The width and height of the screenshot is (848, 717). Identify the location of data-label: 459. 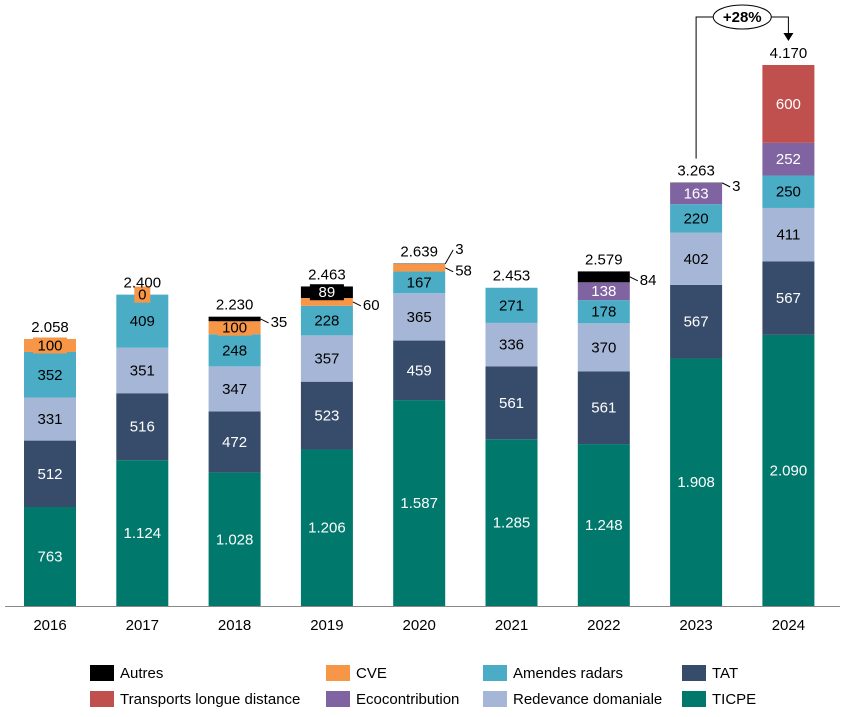
(419, 370).